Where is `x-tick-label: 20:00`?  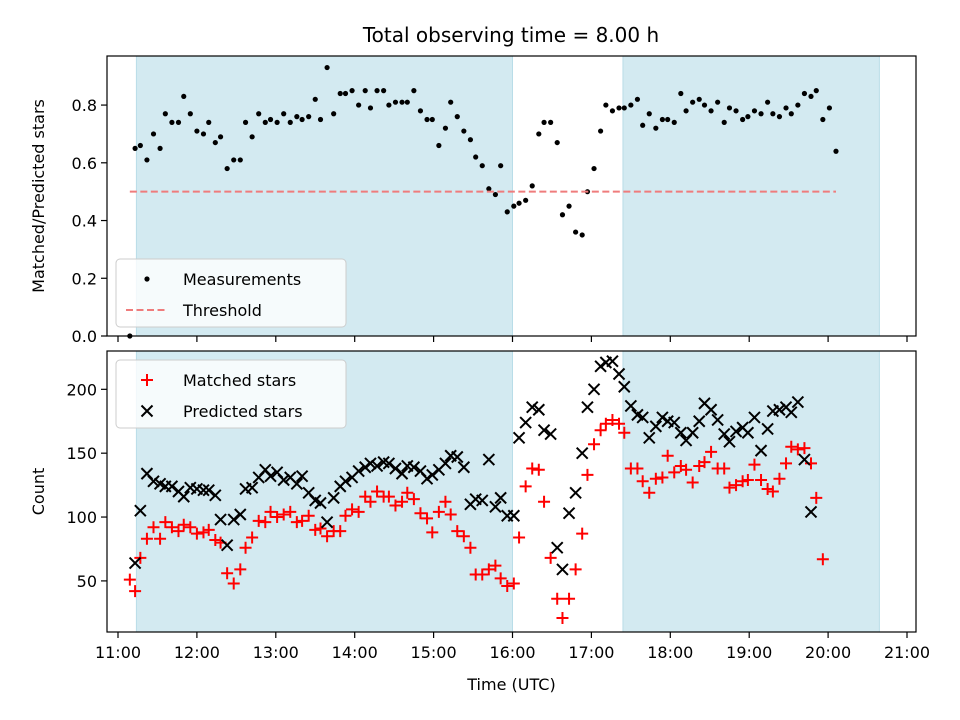 x-tick-label: 20:00 is located at coordinates (828, 652).